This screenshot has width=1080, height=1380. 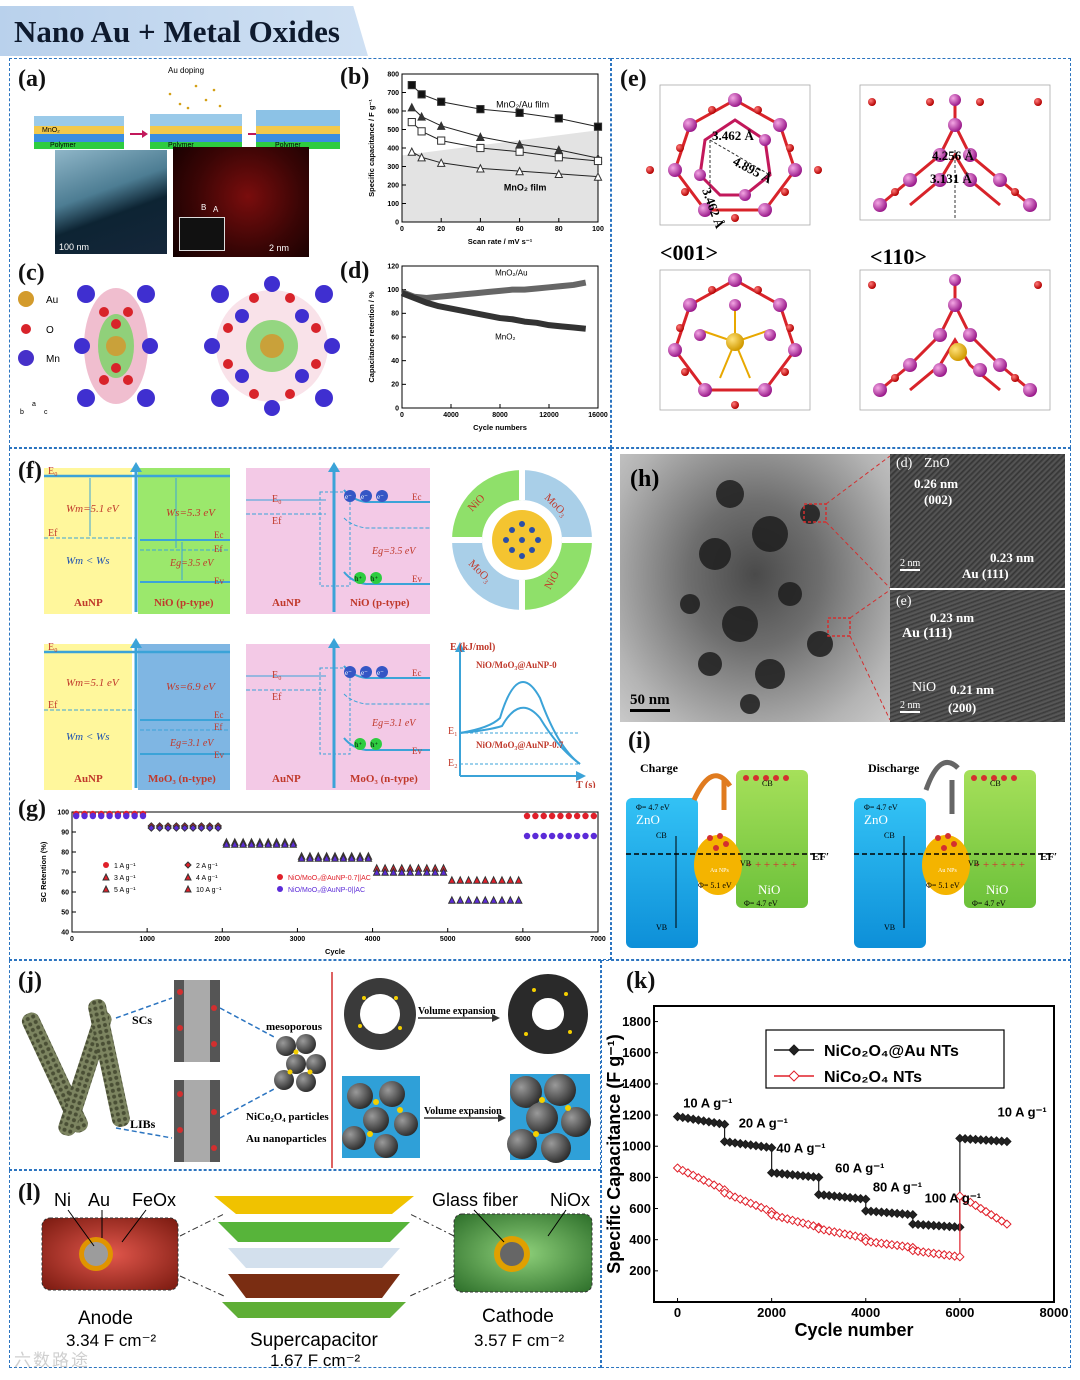 What do you see at coordinates (87, 737) in the screenshot?
I see `svg-text: Wm < Ws` at bounding box center [87, 737].